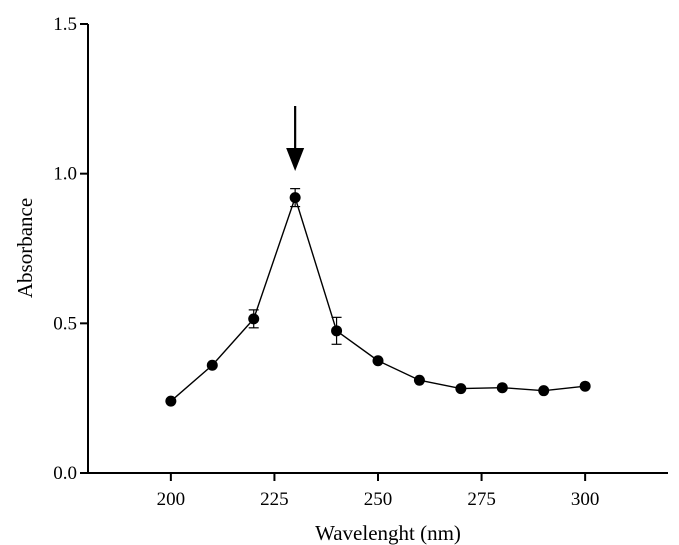 This screenshot has height=545, width=679. Describe the element at coordinates (65, 323) in the screenshot. I see `y-tick-label: 0.5` at that location.